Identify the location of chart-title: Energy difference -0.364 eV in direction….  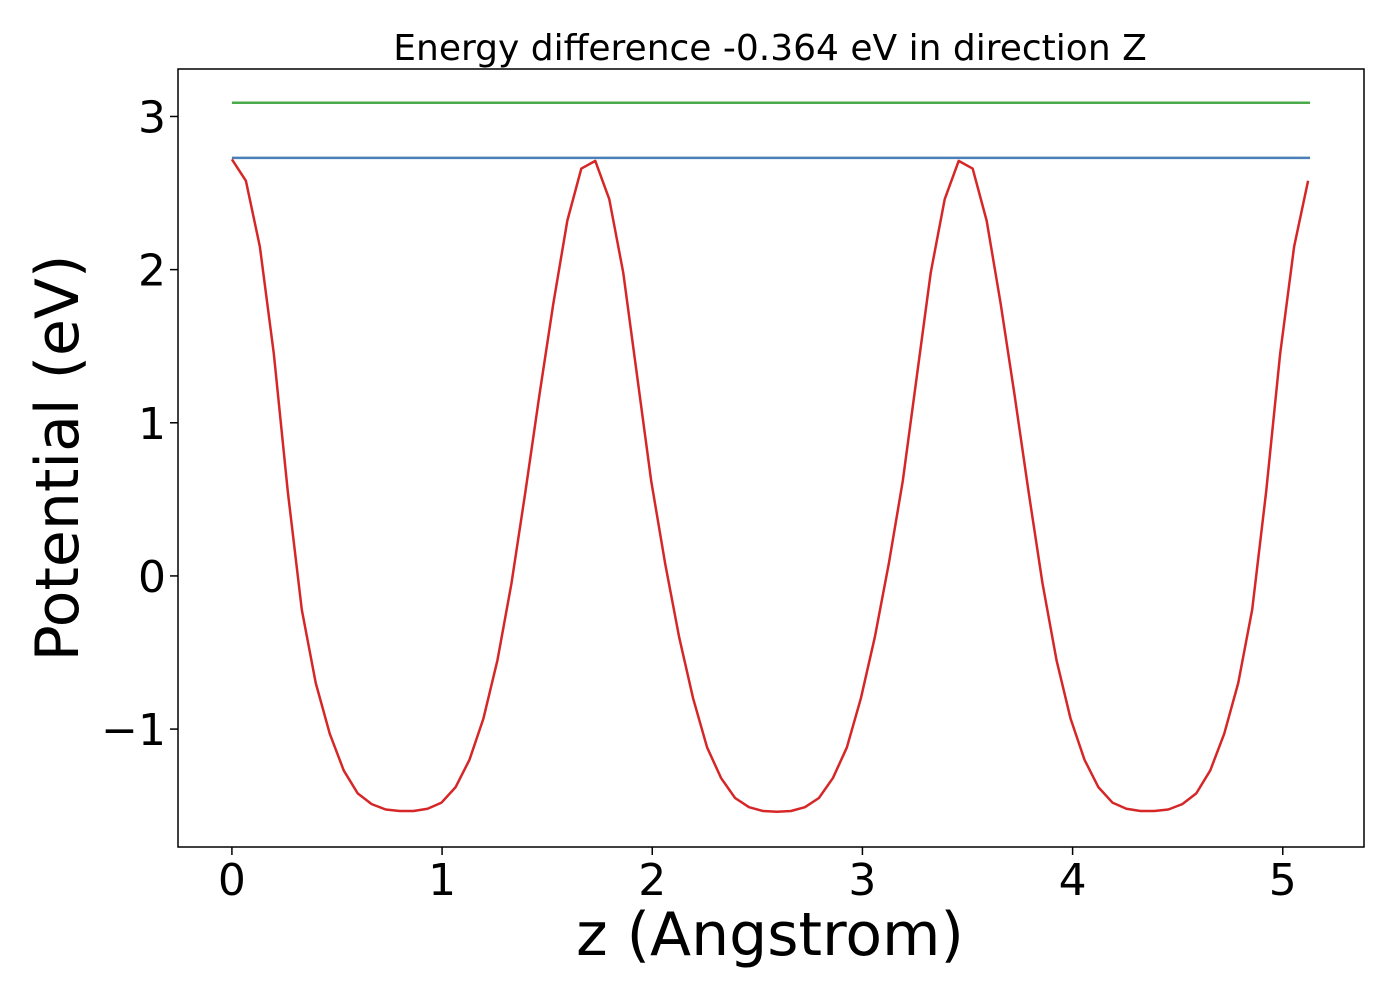
(770, 48).